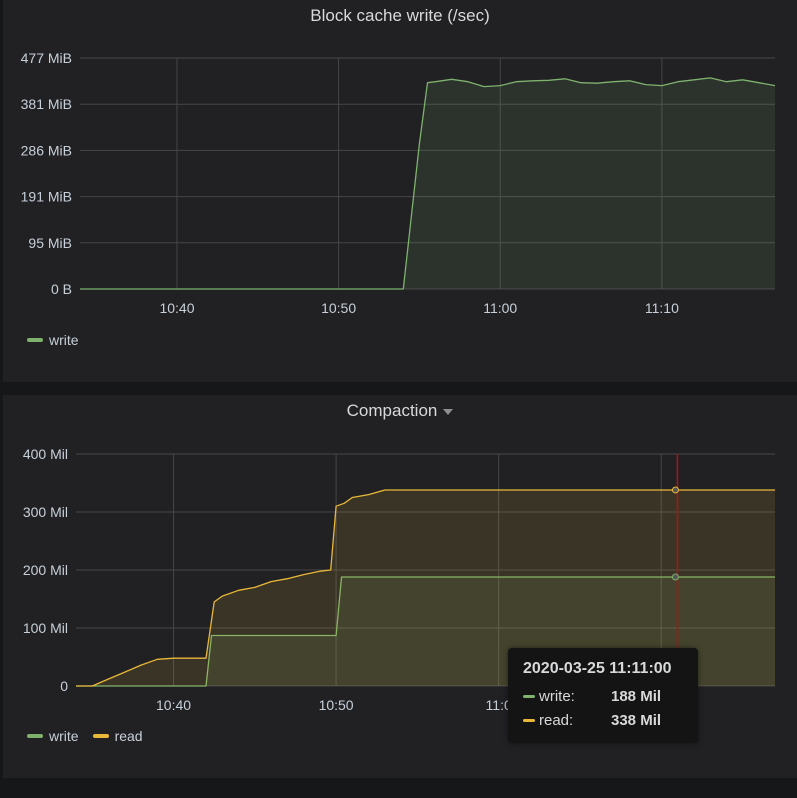 This screenshot has height=798, width=797. What do you see at coordinates (45, 628) in the screenshot?
I see `y-tick-label: 100 Mil` at bounding box center [45, 628].